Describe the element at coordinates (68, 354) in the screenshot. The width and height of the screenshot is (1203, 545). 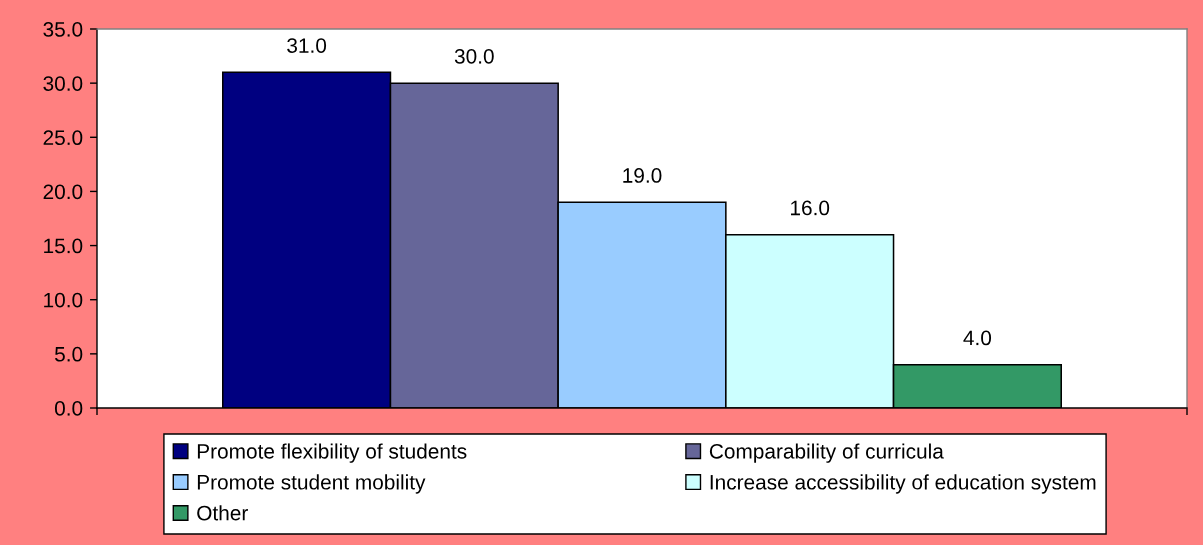
I see `y-tick-label: 5.0` at that location.